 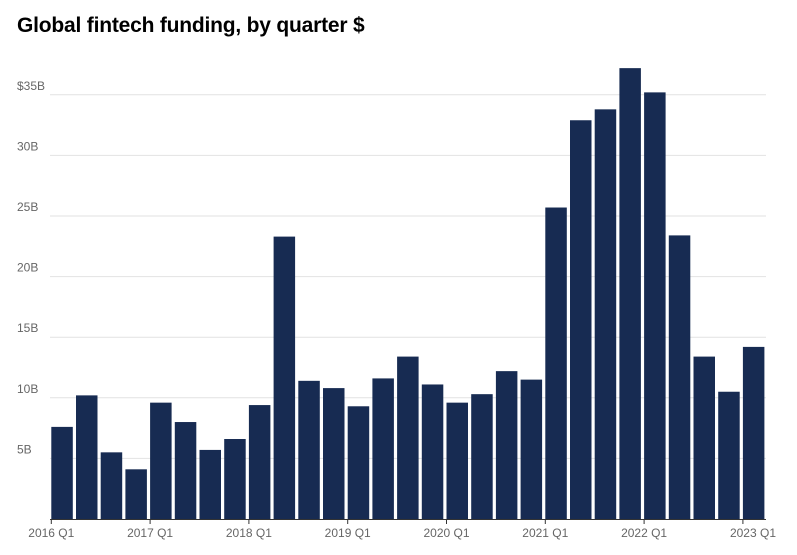 What do you see at coordinates (753, 533) in the screenshot?
I see `x-tick-label: 2023 Q1` at bounding box center [753, 533].